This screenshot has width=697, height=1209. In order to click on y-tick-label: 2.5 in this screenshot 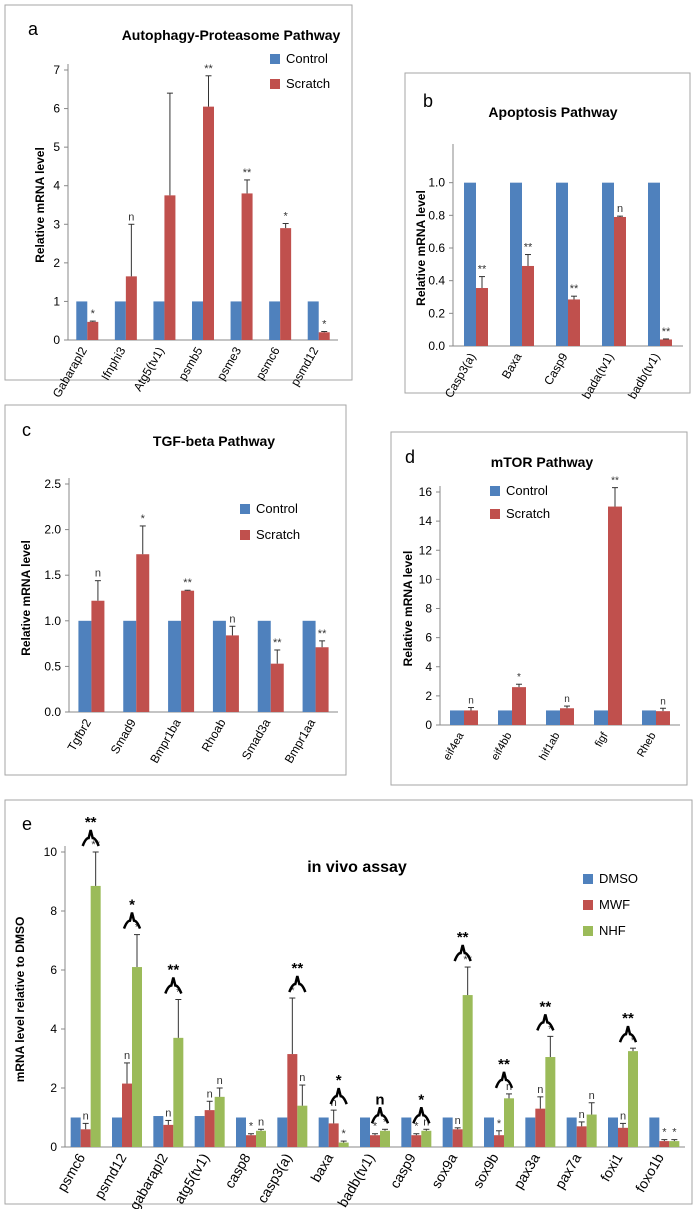, I will do `click(52, 484)`.